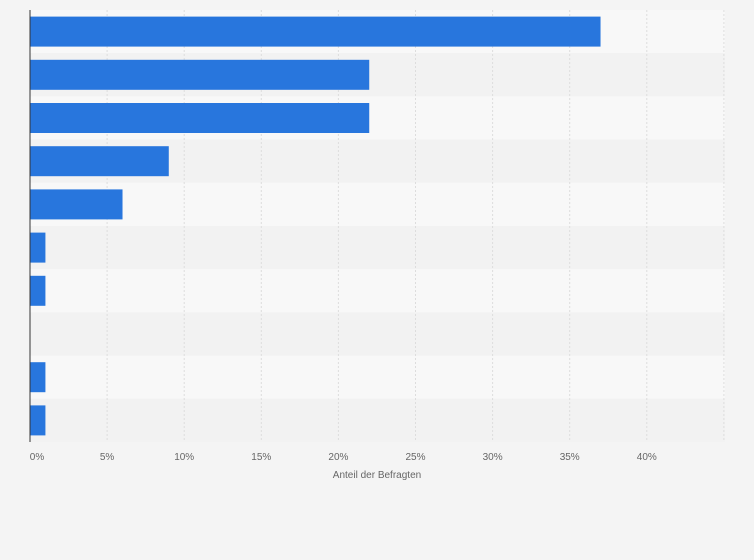 The width and height of the screenshot is (754, 560). Describe the element at coordinates (377, 475) in the screenshot. I see `x-axis-title: Anteil der Befragten` at that location.